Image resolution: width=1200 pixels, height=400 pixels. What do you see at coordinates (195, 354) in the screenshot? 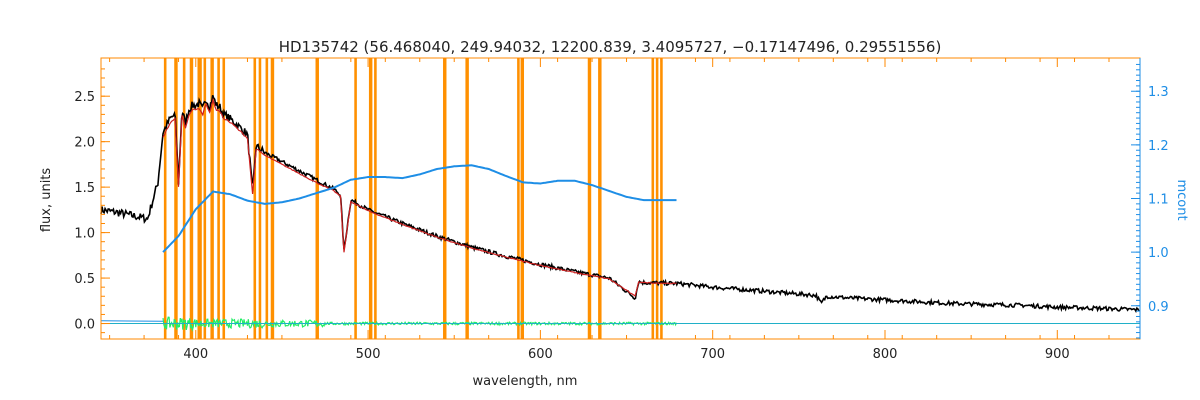
I see `x-tick-label-0: 400` at bounding box center [195, 354].